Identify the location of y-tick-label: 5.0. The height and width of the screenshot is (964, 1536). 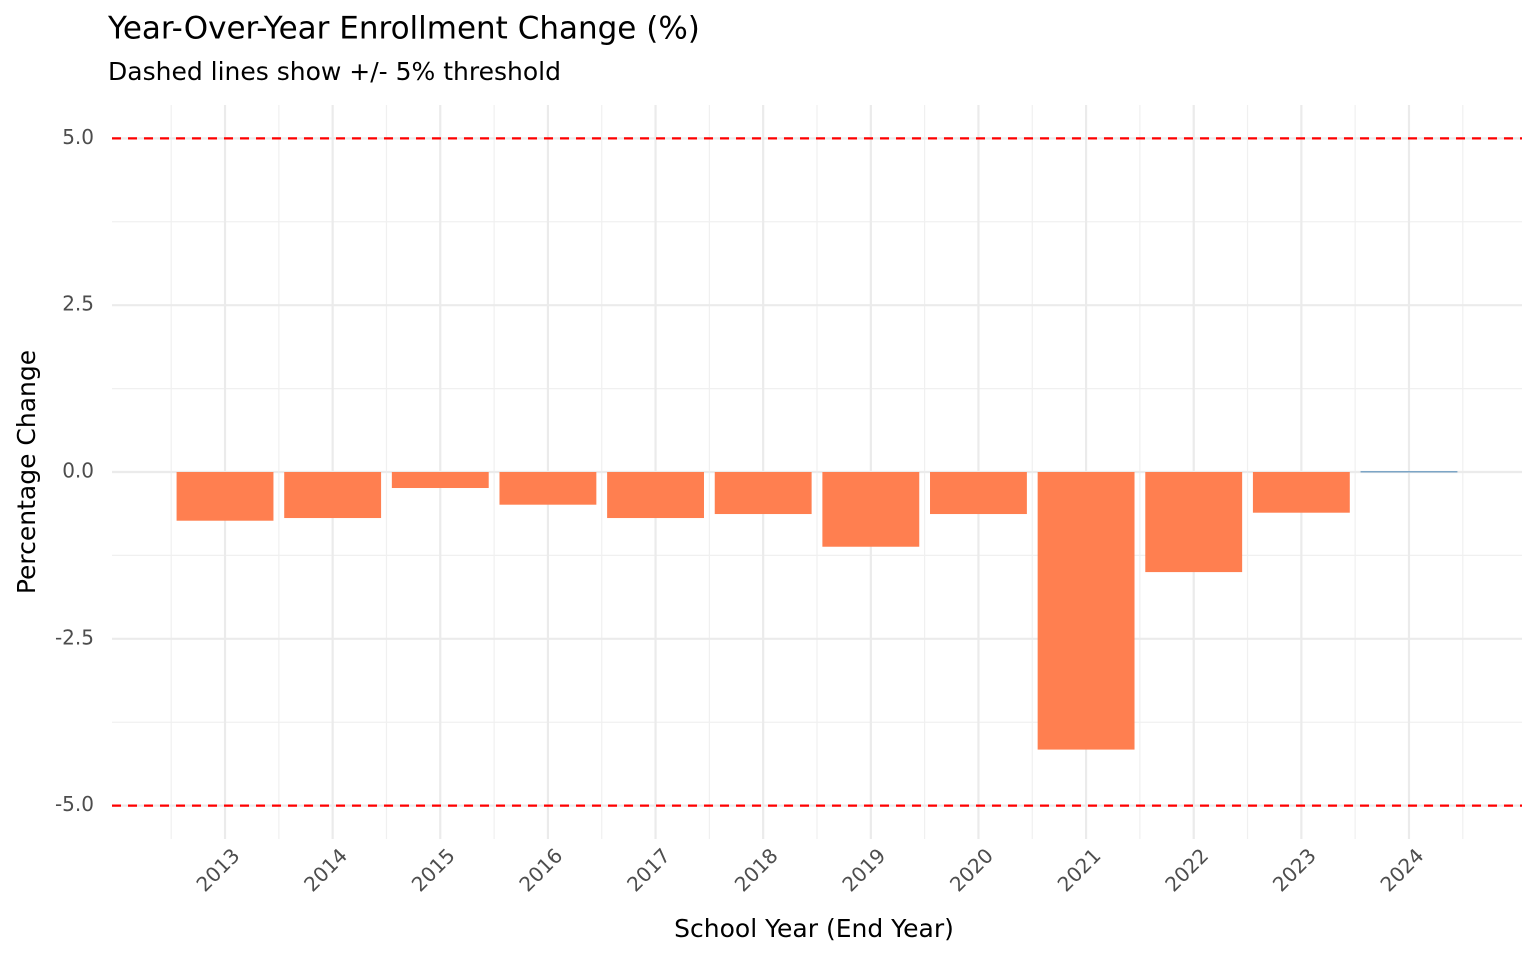
(78, 137).